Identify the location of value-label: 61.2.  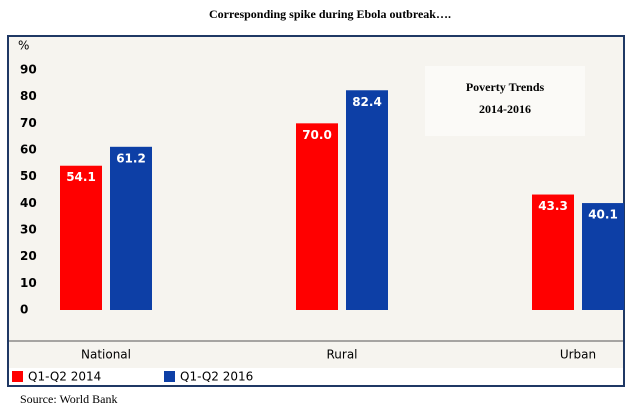
(131, 158).